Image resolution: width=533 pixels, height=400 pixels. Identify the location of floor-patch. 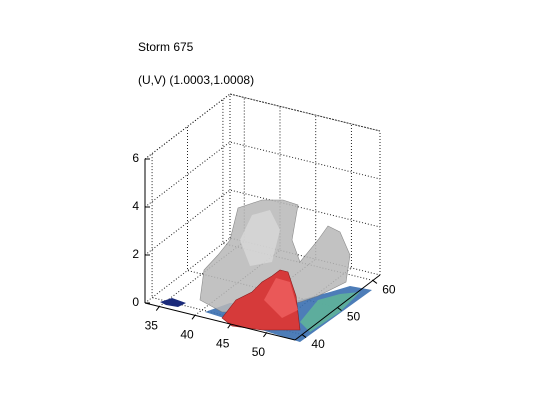
(173, 302).